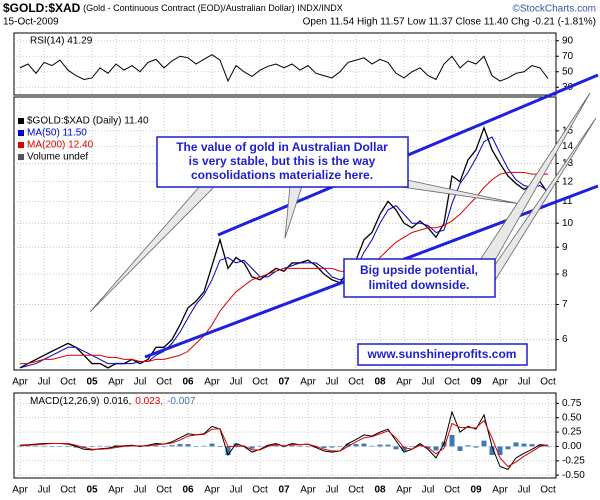 This screenshot has height=500, width=600. Describe the element at coordinates (61, 41) in the screenshot. I see `panel-title: RSI(14) 41.29` at that location.